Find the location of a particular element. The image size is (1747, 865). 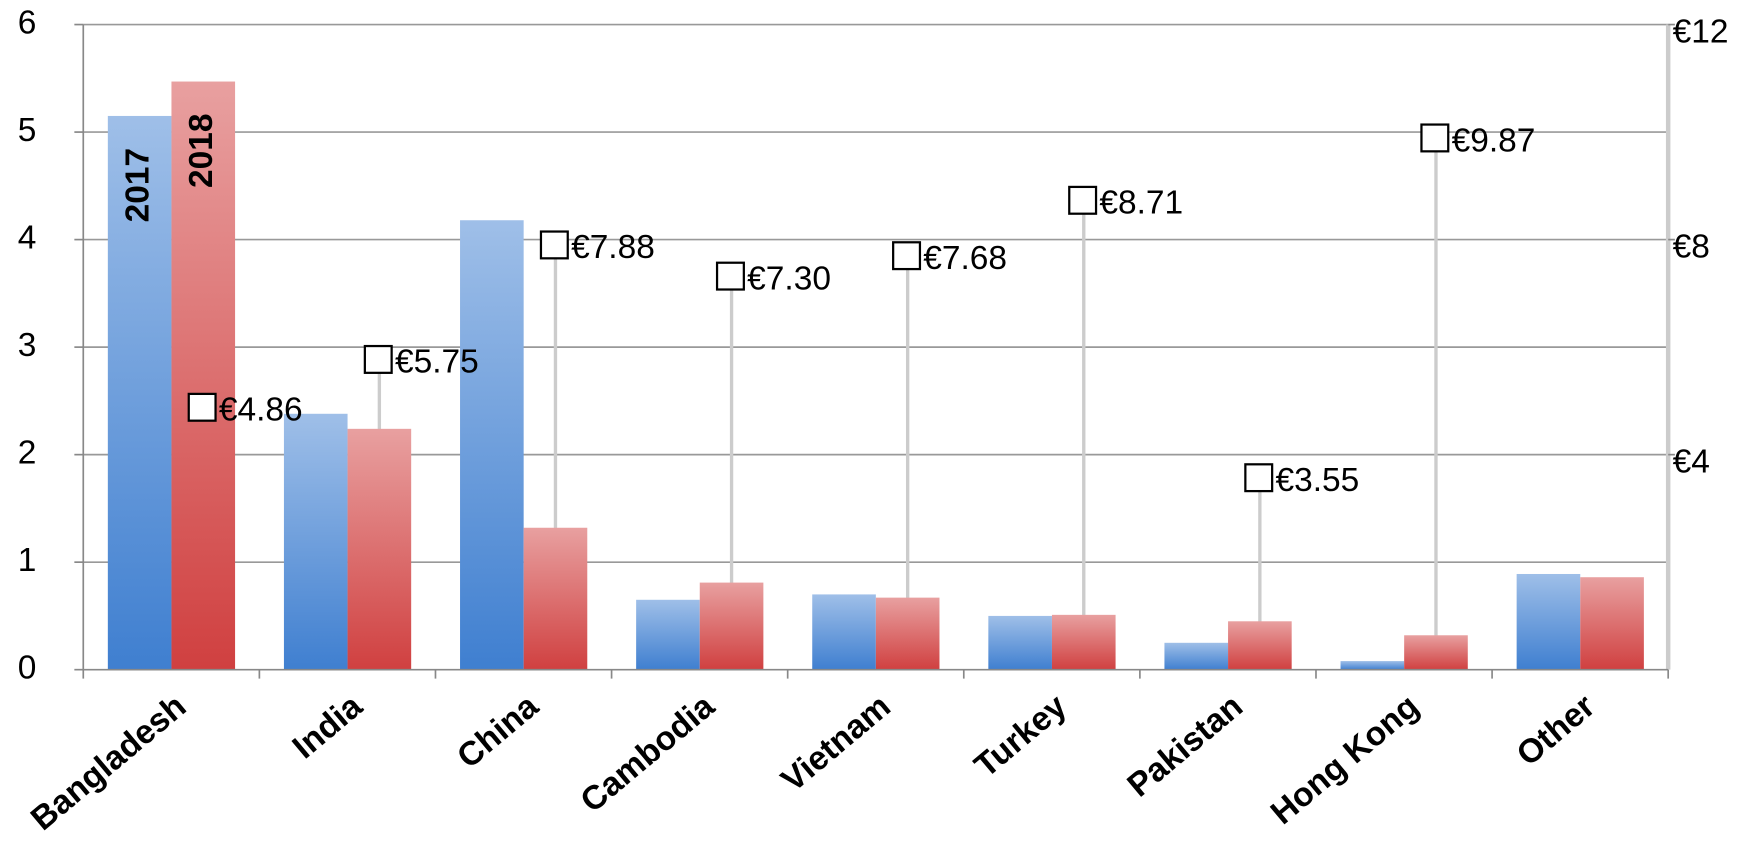

y2-tick-label: €12 is located at coordinates (1701, 31).